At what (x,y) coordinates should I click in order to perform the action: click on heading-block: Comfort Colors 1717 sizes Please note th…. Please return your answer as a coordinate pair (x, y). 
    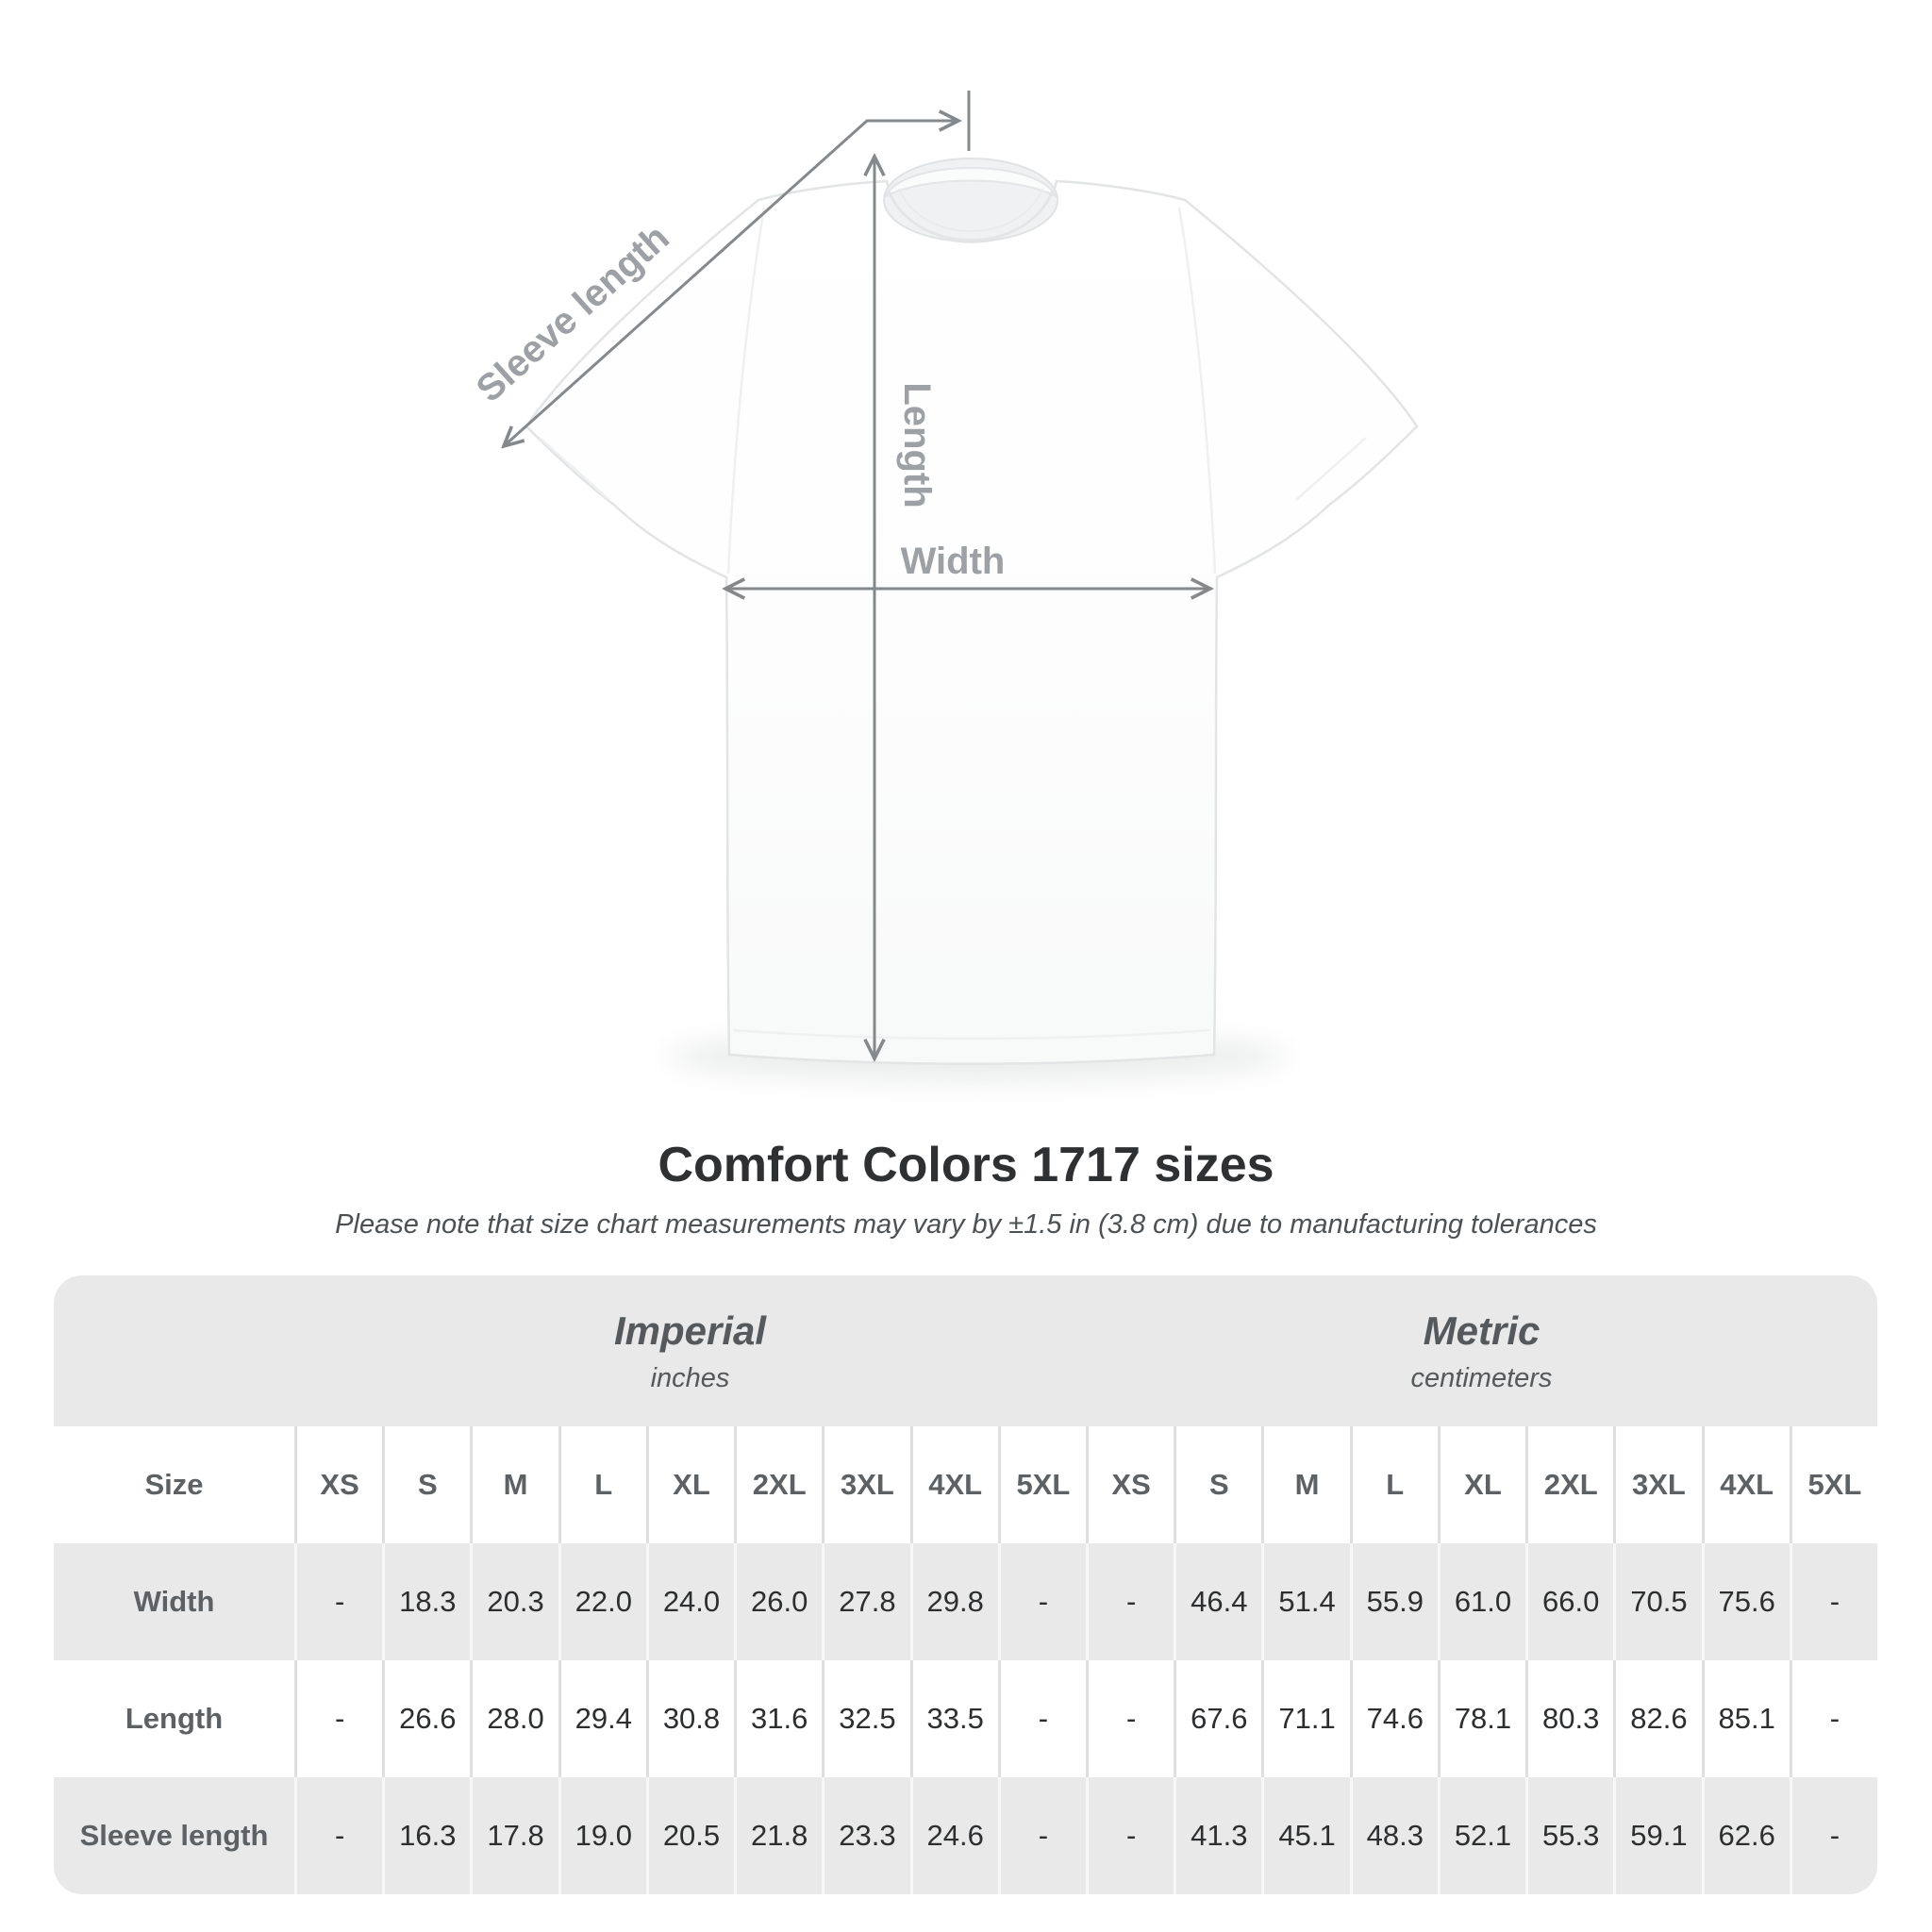
    Looking at the image, I should click on (966, 1189).